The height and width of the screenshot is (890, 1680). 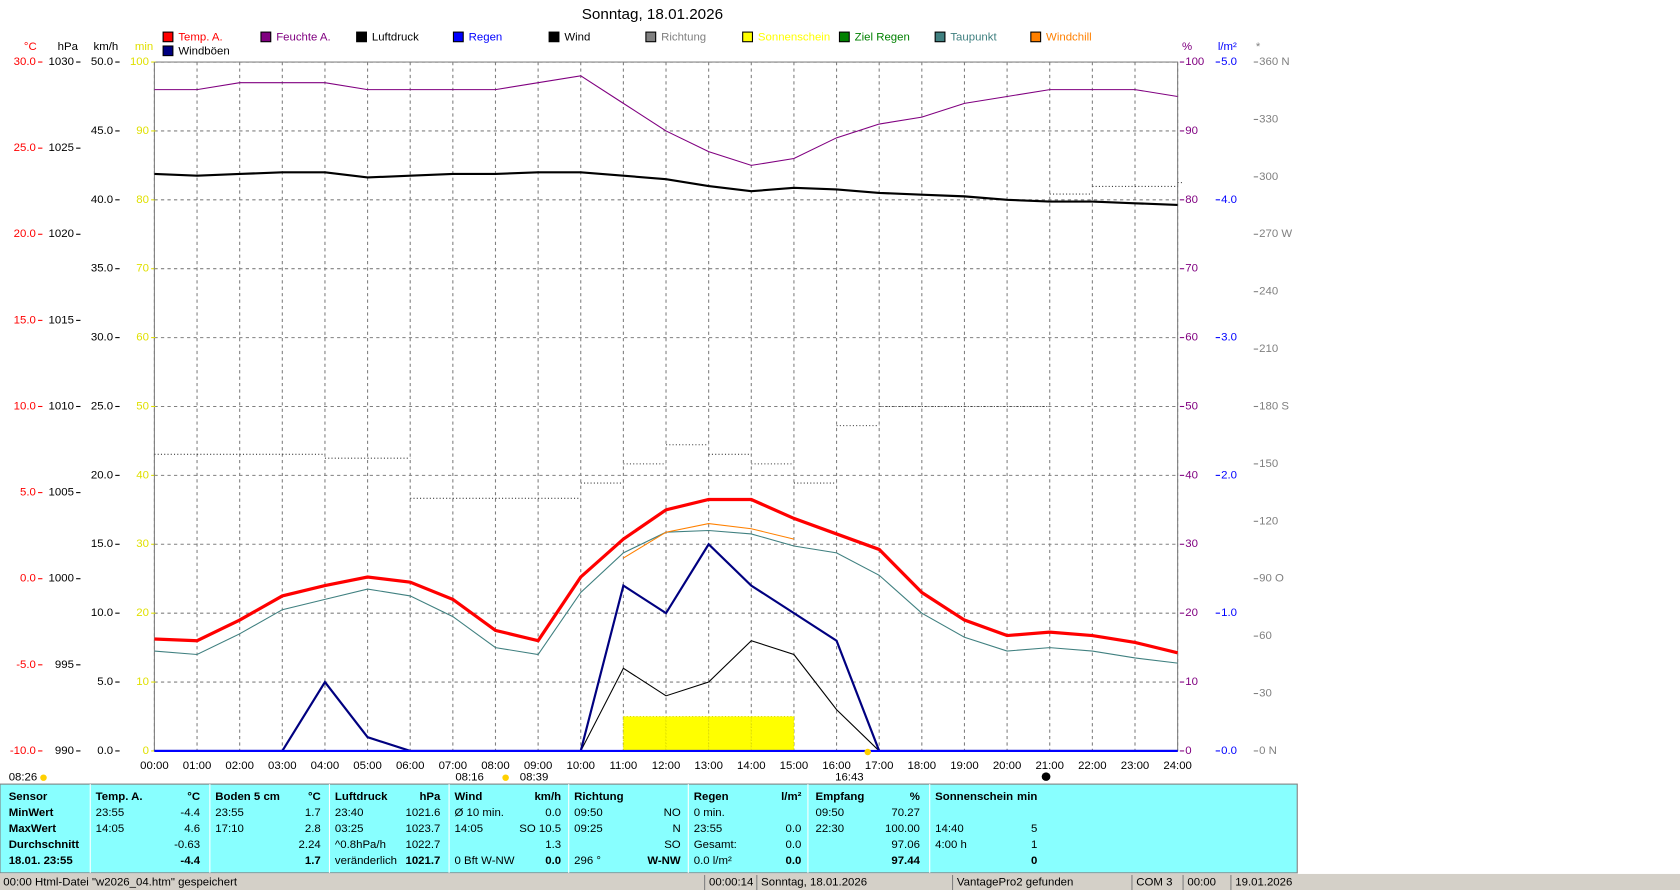 I want to click on x-tick-label: 02:00, so click(x=239, y=766).